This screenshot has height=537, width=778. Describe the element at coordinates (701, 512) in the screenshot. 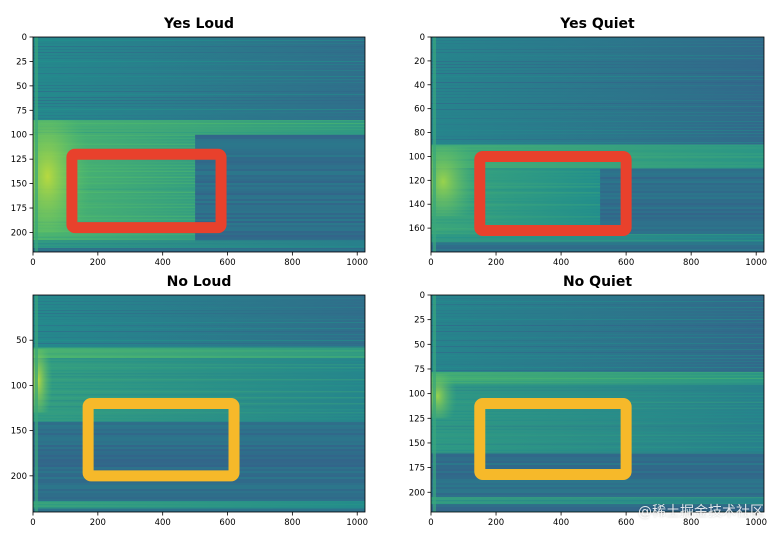

I see `watermark-text: @稀土掘金技术社区` at that location.